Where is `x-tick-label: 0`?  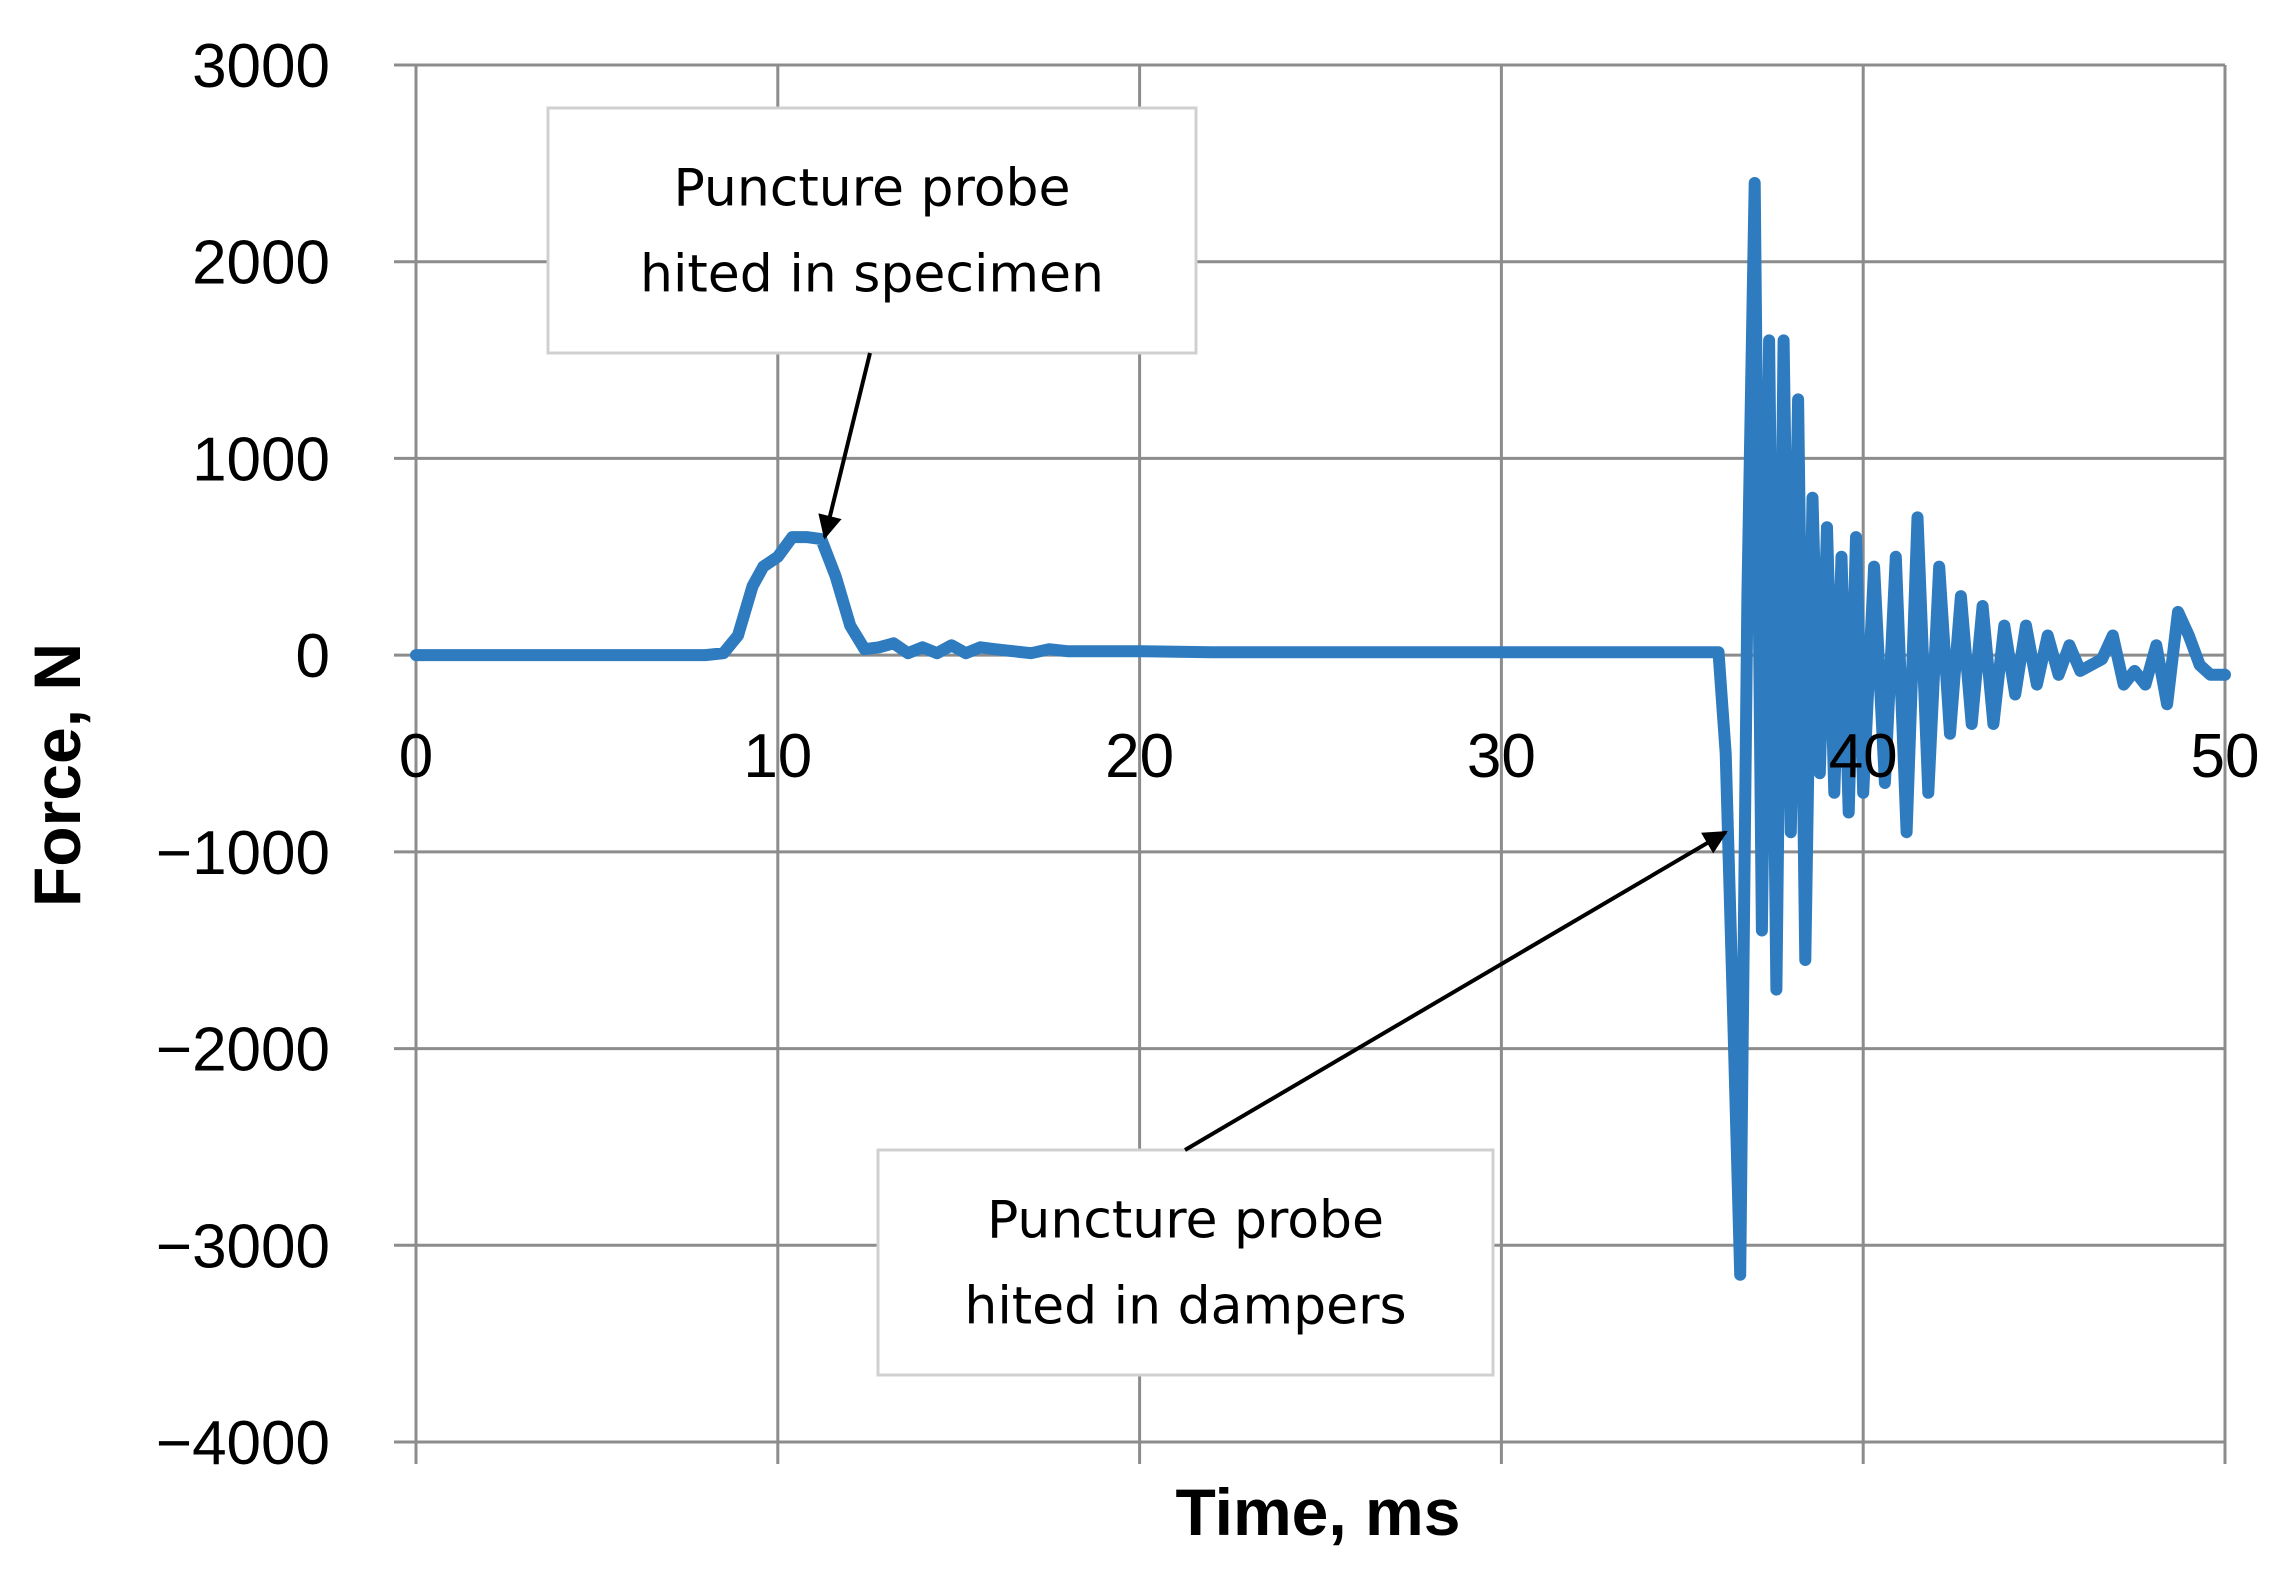 x-tick-label: 0 is located at coordinates (416, 756).